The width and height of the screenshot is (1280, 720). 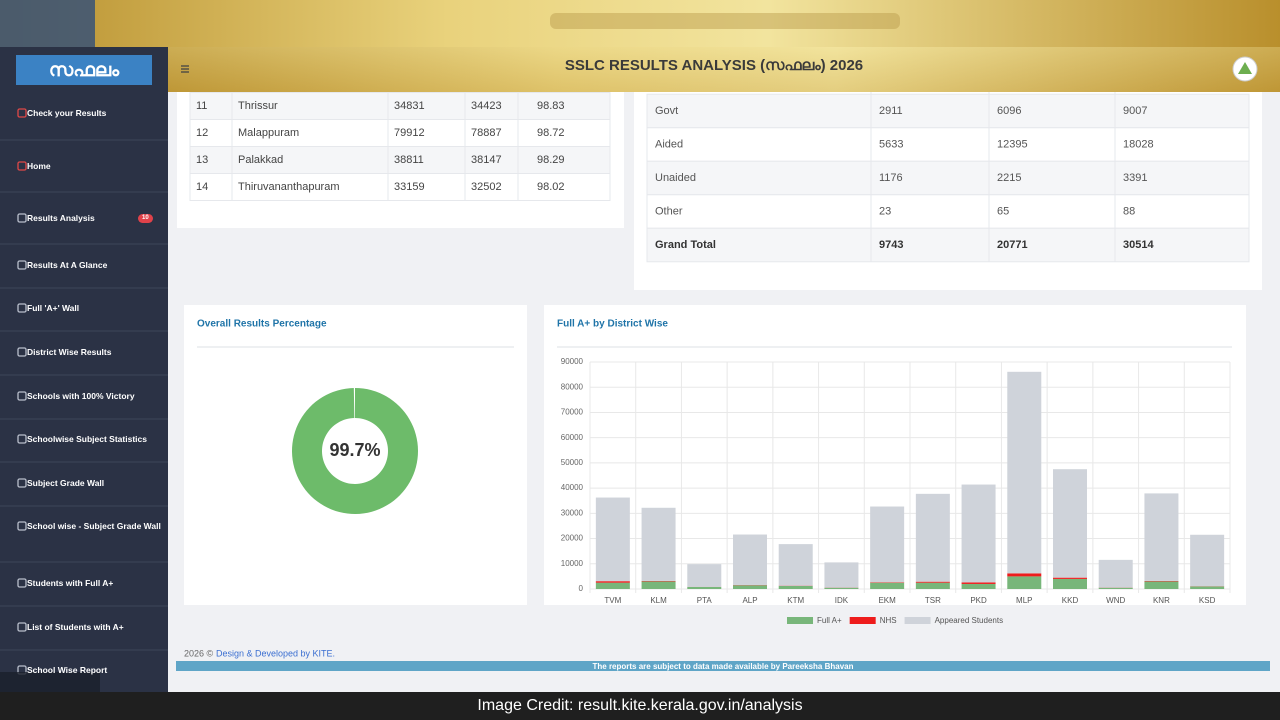 I want to click on notice-strip, so click(x=723, y=666).